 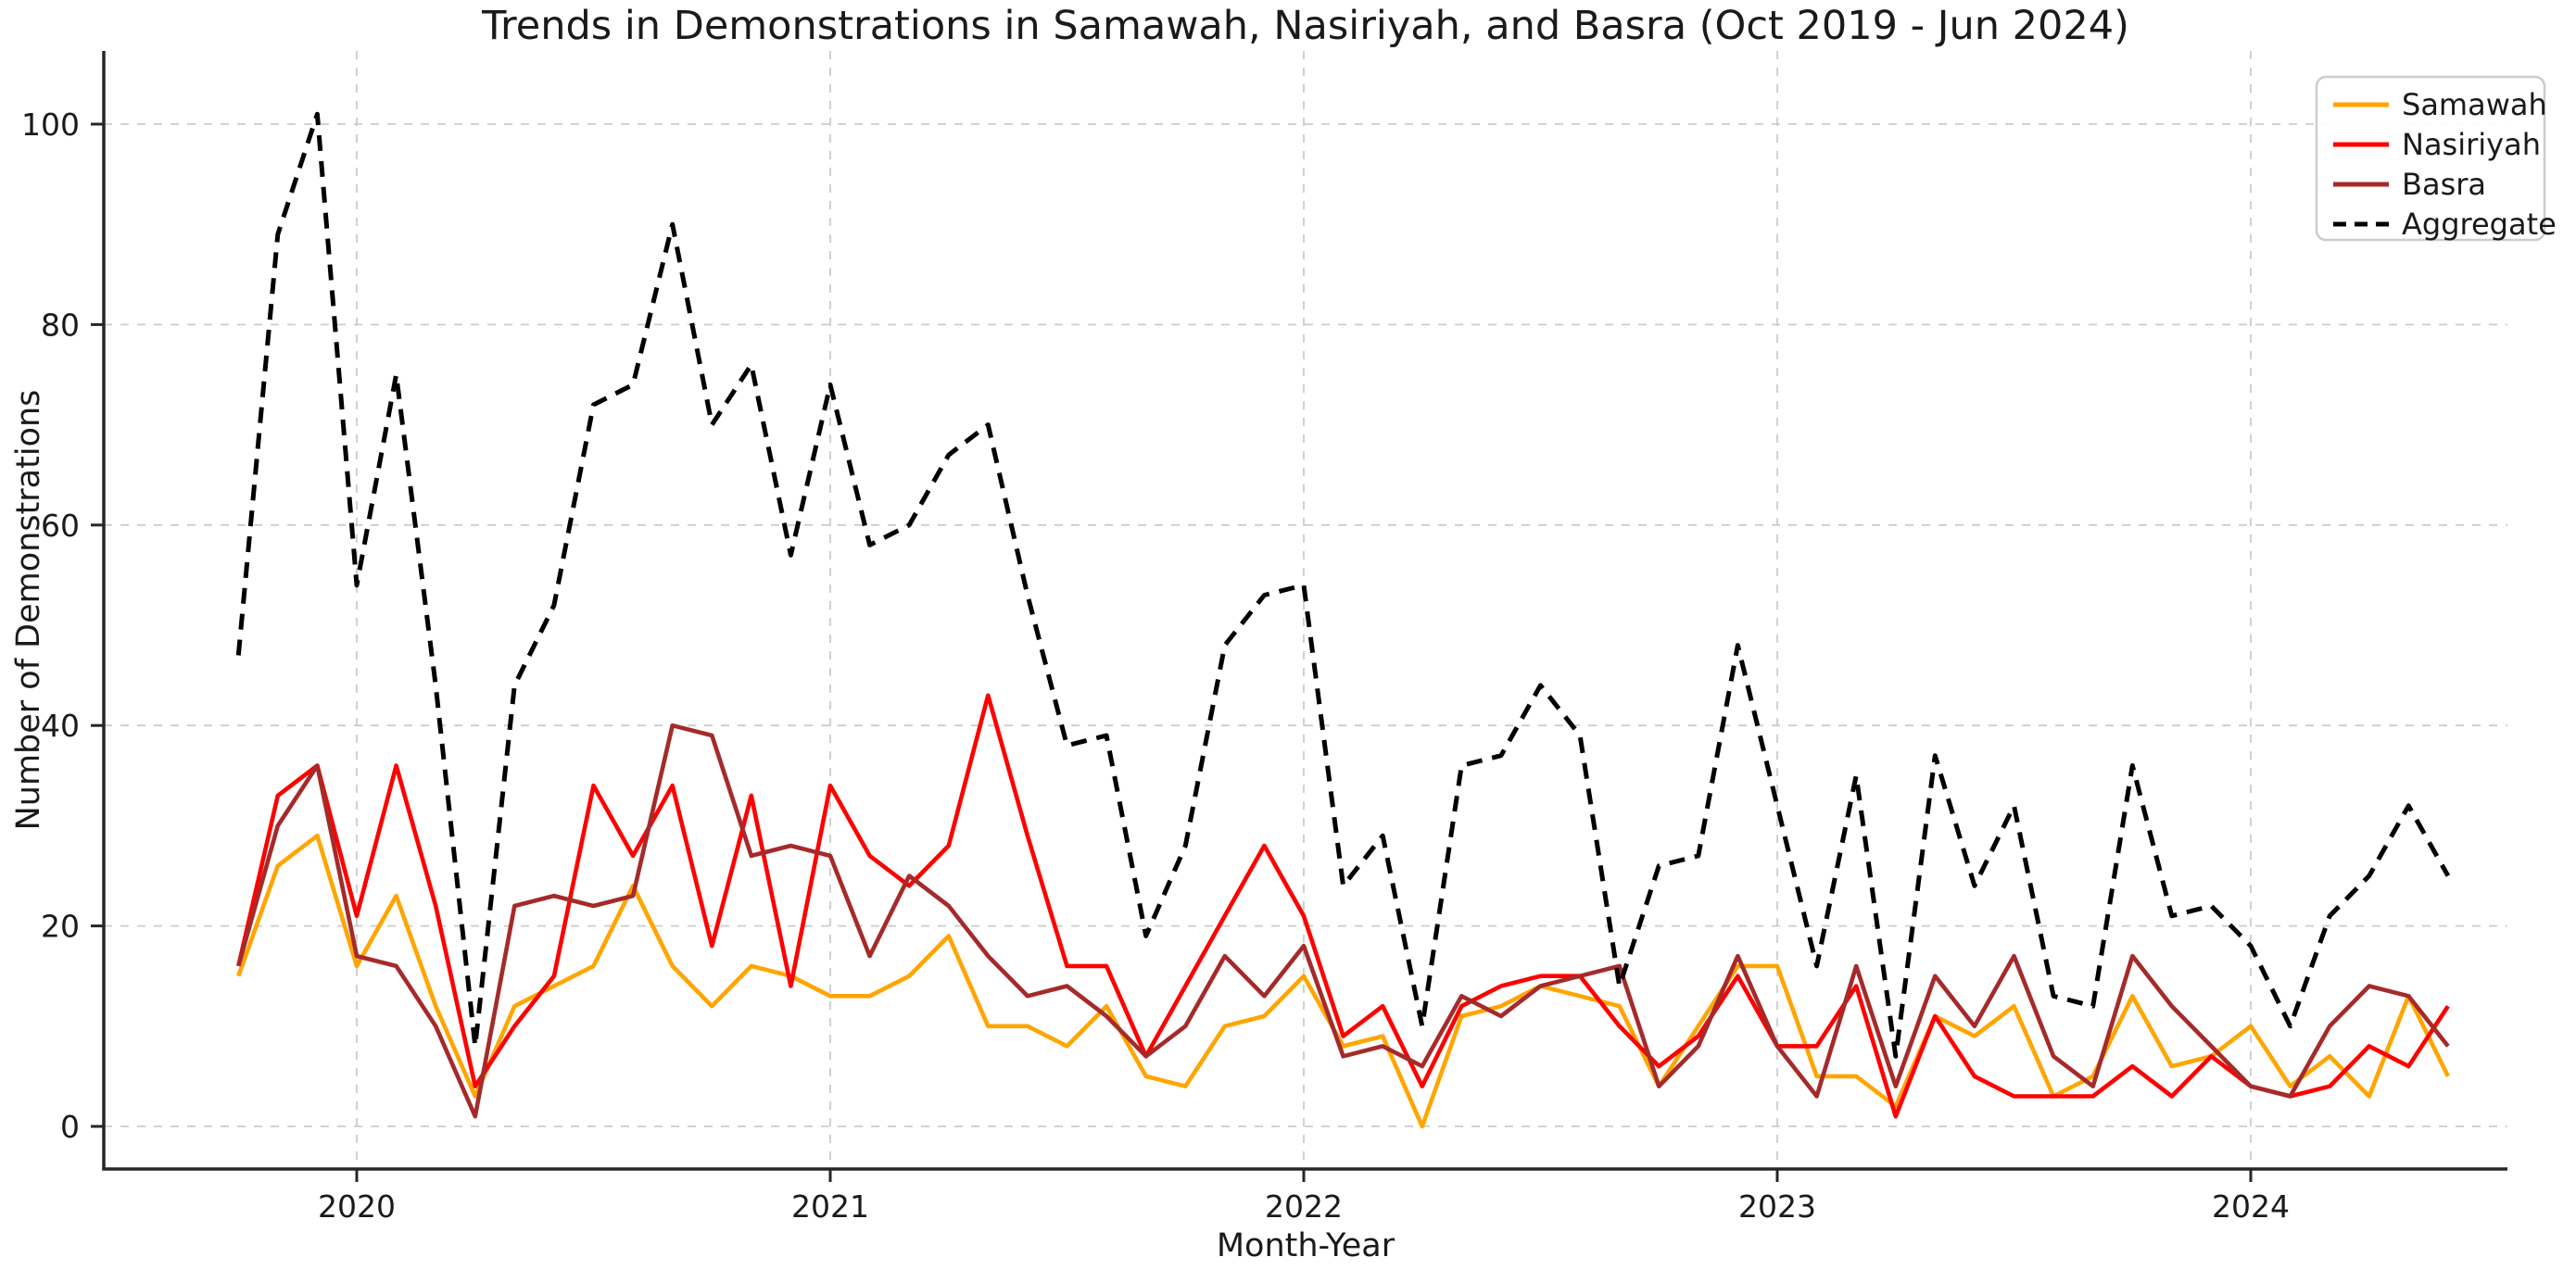 What do you see at coordinates (2251, 1206) in the screenshot?
I see `x-tick-label: 2024` at bounding box center [2251, 1206].